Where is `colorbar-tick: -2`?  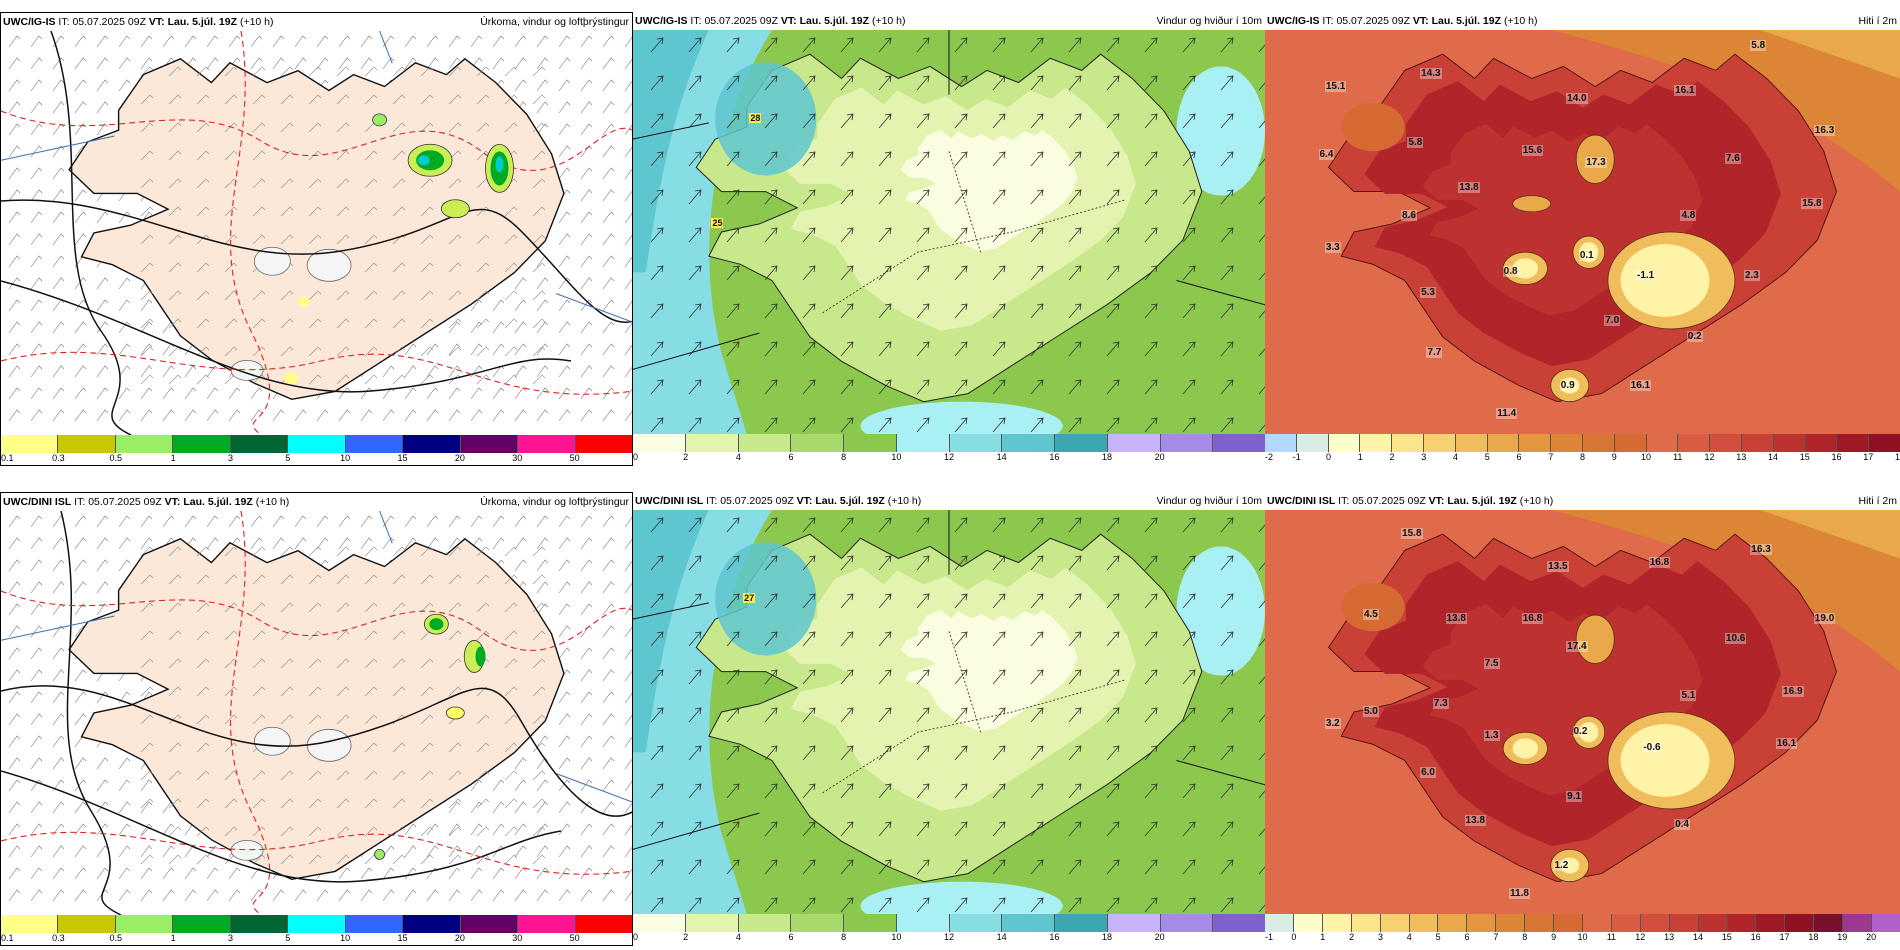 colorbar-tick: -2 is located at coordinates (1269, 457).